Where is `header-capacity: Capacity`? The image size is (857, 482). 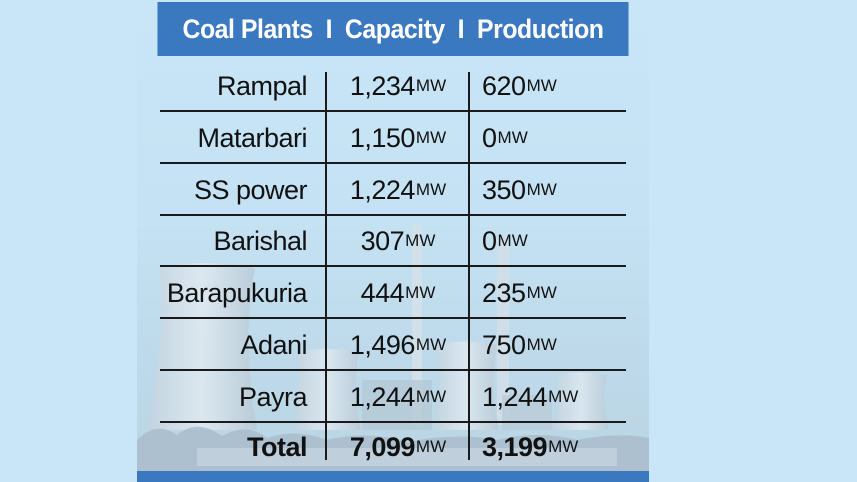 header-capacity: Capacity is located at coordinates (394, 28).